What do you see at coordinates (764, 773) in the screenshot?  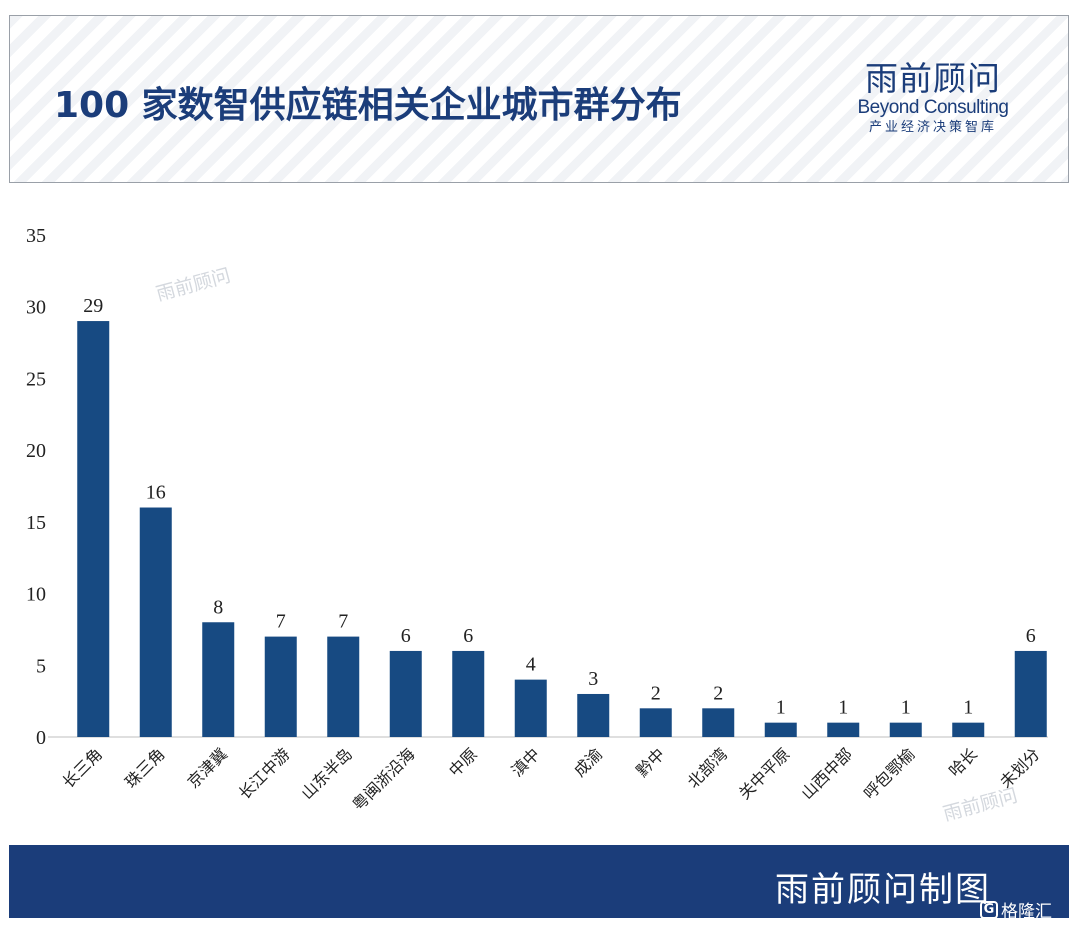 I see `x-tick-label: 关中平原` at bounding box center [764, 773].